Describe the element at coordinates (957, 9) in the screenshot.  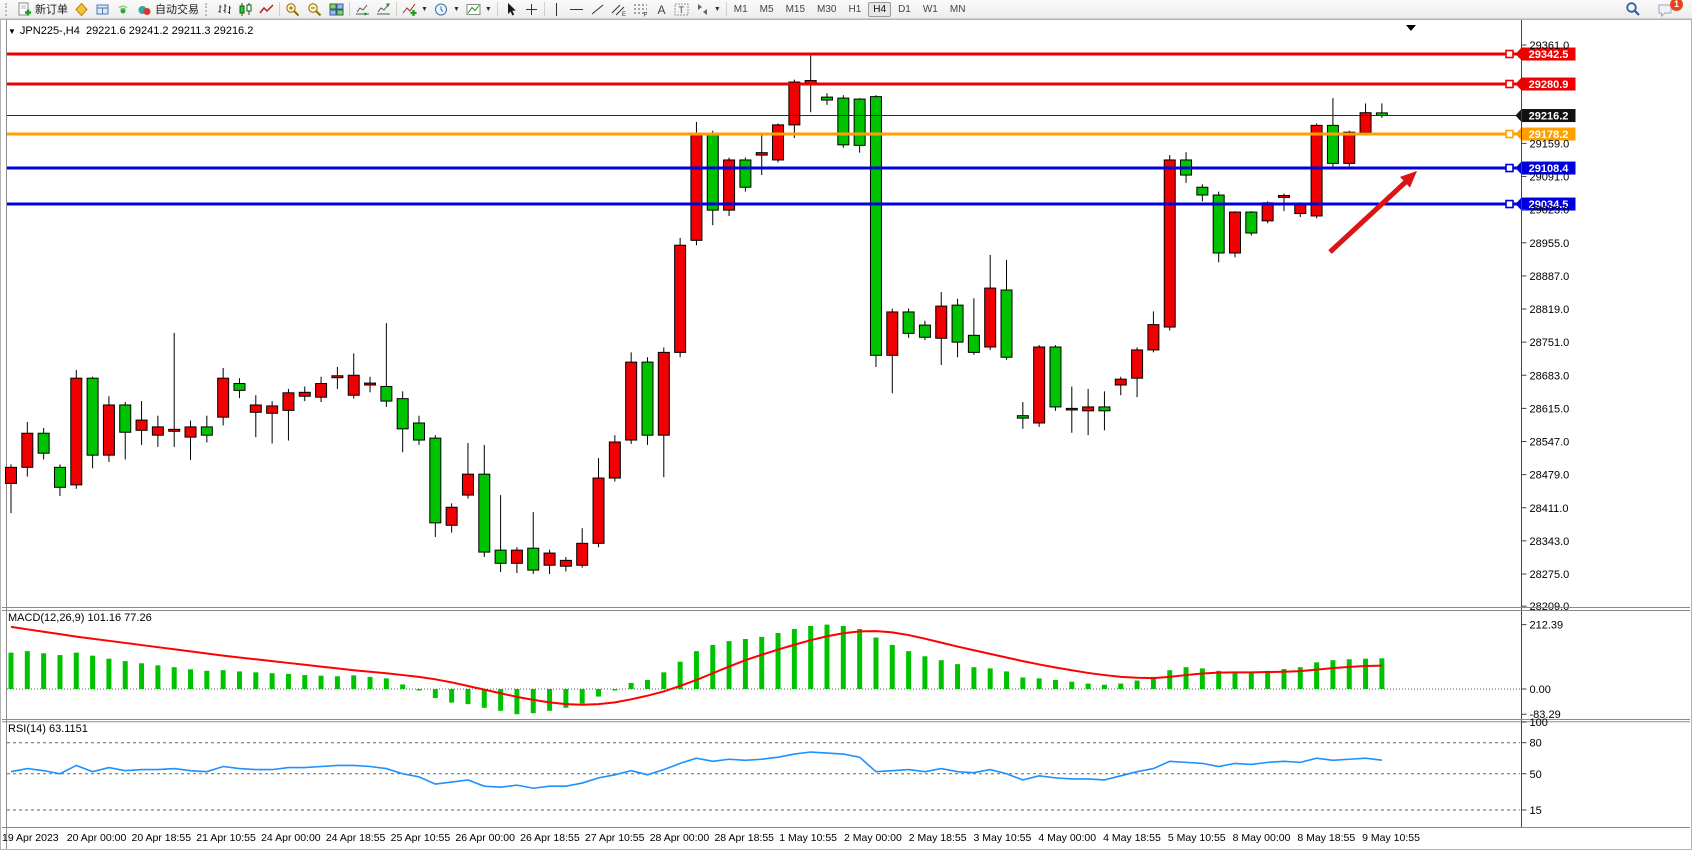
I see `timeframe-mn: MN` at that location.